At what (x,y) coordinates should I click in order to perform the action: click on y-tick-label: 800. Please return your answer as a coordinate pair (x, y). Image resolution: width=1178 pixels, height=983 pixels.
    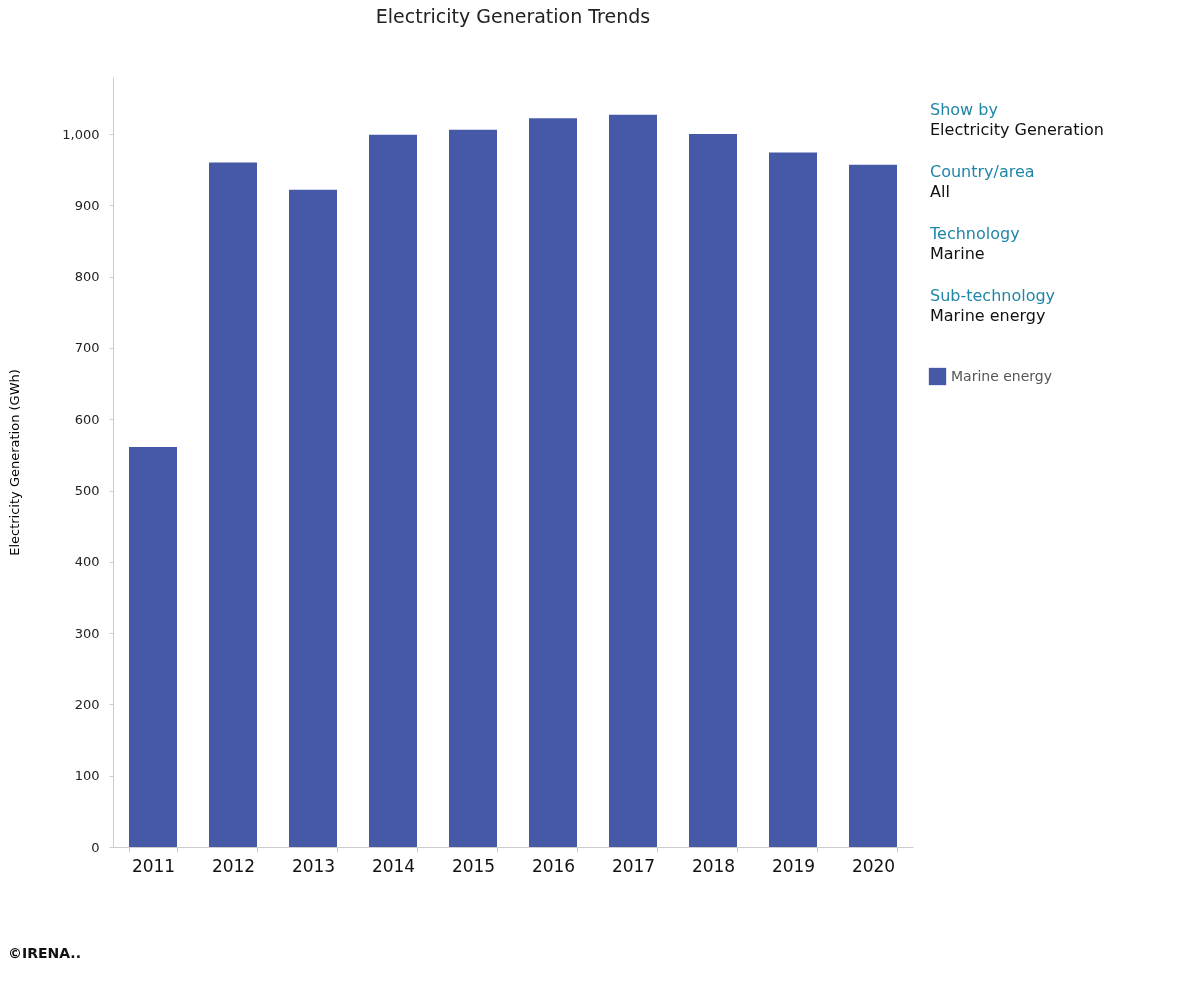
    Looking at the image, I should click on (87, 277).